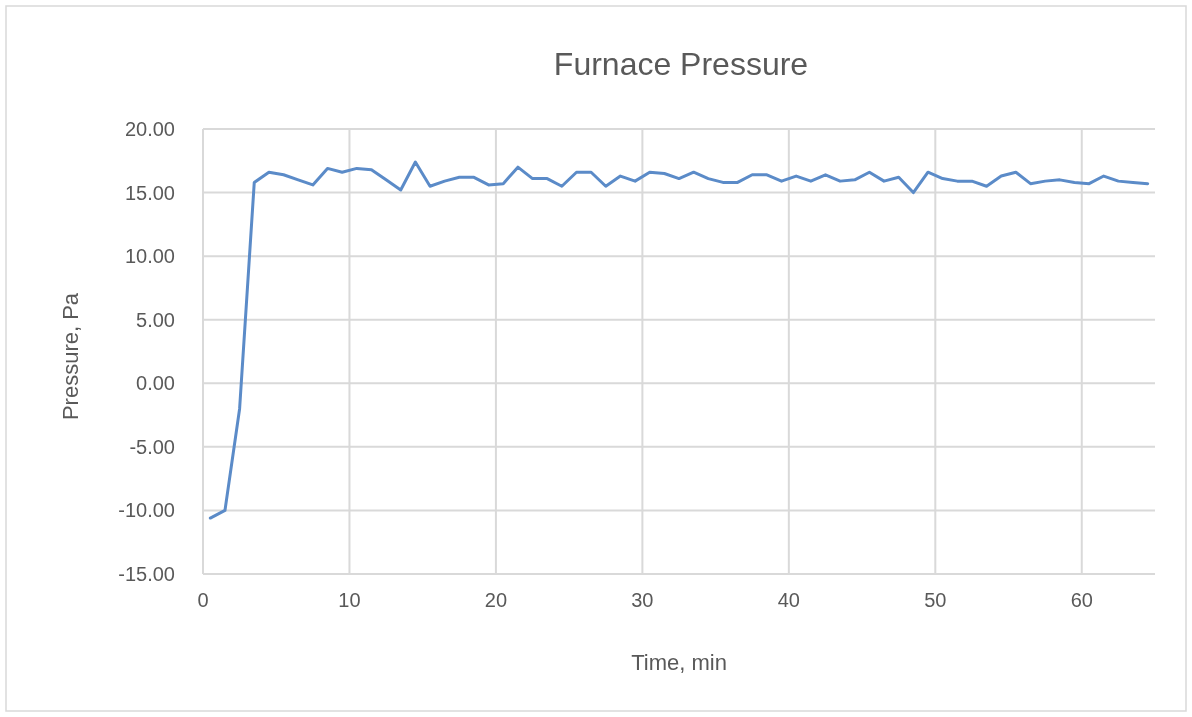  What do you see at coordinates (496, 600) in the screenshot?
I see `x-tick-label: 20` at bounding box center [496, 600].